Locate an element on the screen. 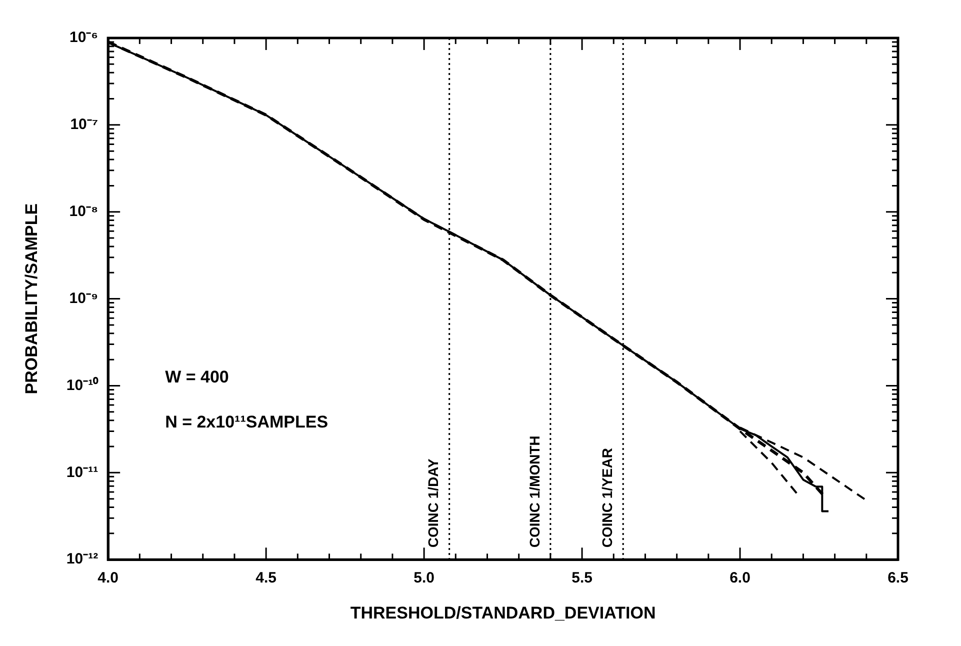  y-tick-label: 10⁻⁹ is located at coordinates (83, 298).